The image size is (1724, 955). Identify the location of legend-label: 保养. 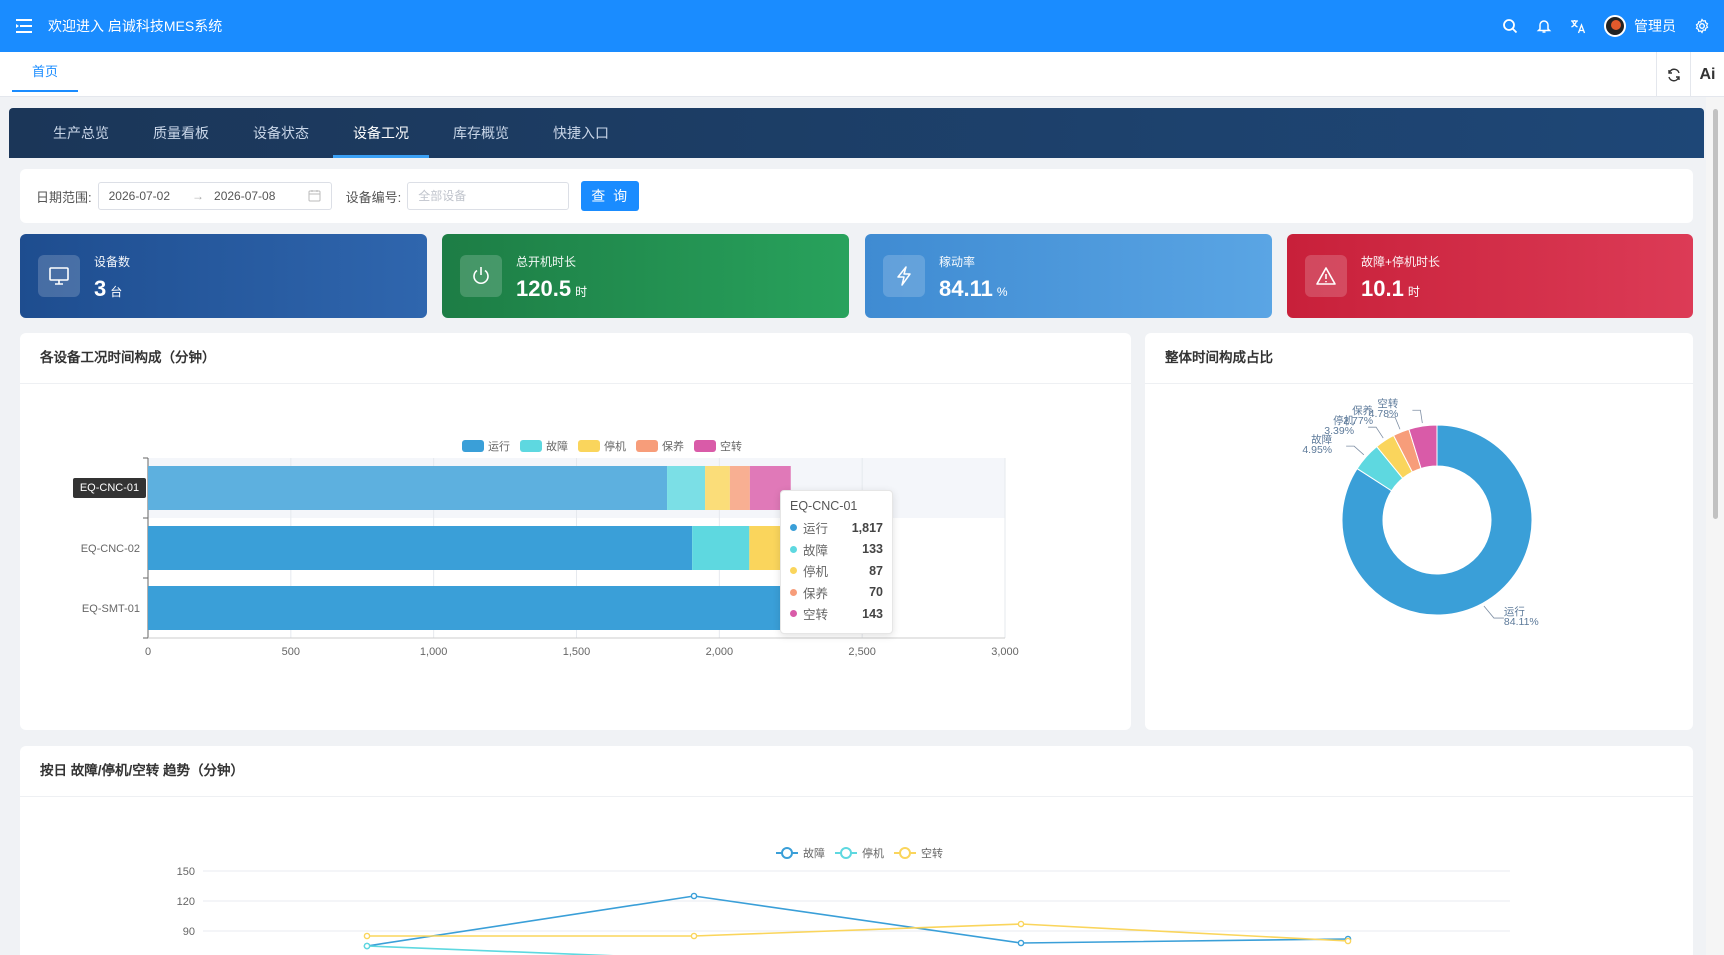
(673, 446).